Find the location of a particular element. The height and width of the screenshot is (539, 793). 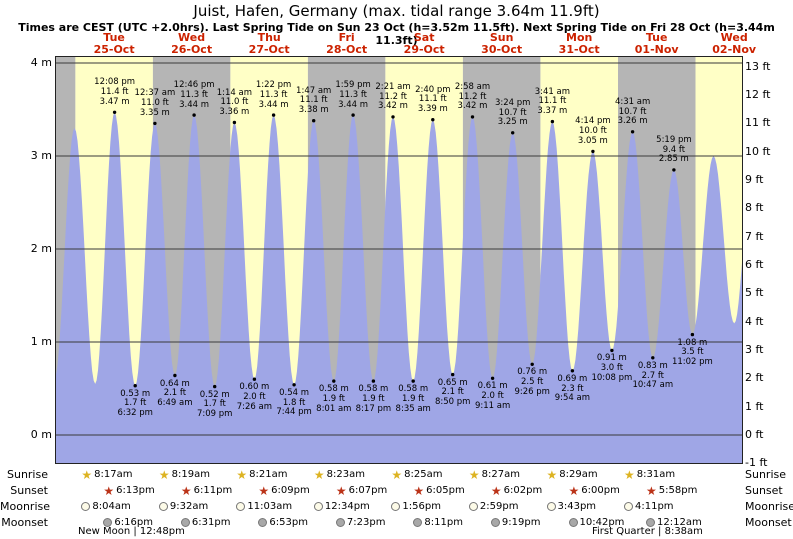

moonrise-time: 12:34pm is located at coordinates (347, 506).